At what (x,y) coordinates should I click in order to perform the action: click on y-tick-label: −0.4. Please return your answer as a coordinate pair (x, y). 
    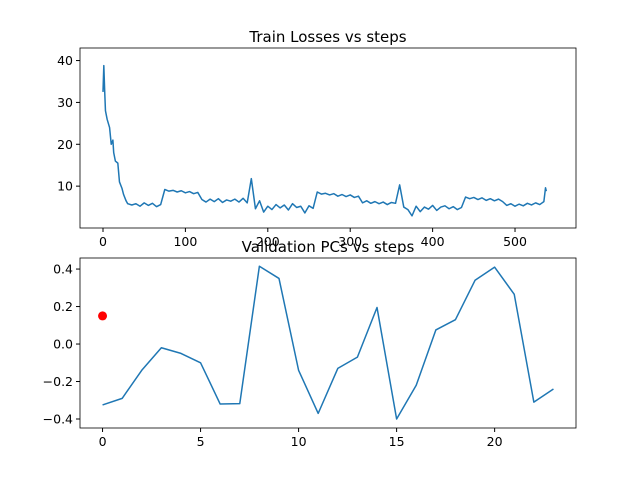
    Looking at the image, I should click on (58, 419).